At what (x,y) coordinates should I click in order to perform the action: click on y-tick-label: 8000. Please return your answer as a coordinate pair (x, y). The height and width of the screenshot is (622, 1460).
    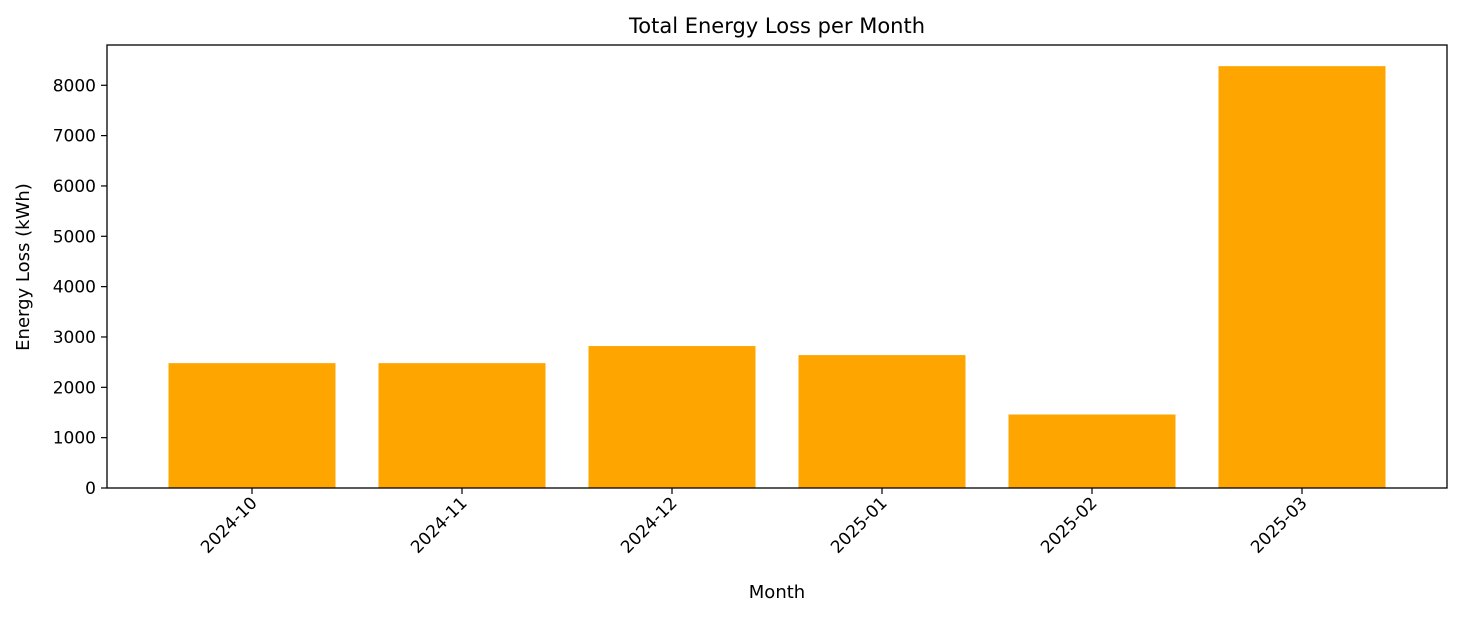
    Looking at the image, I should click on (74, 86).